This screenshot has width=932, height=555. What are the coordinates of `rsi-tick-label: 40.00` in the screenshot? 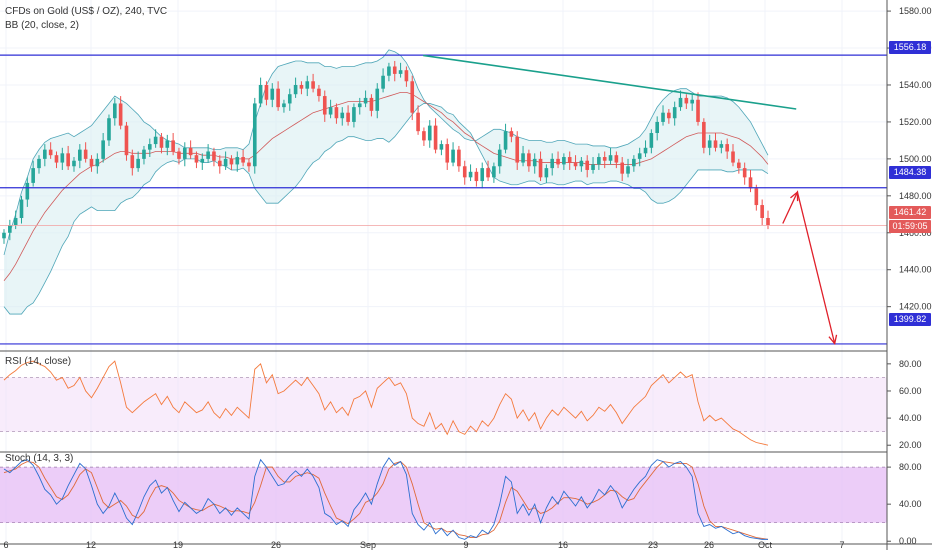 It's located at (910, 418).